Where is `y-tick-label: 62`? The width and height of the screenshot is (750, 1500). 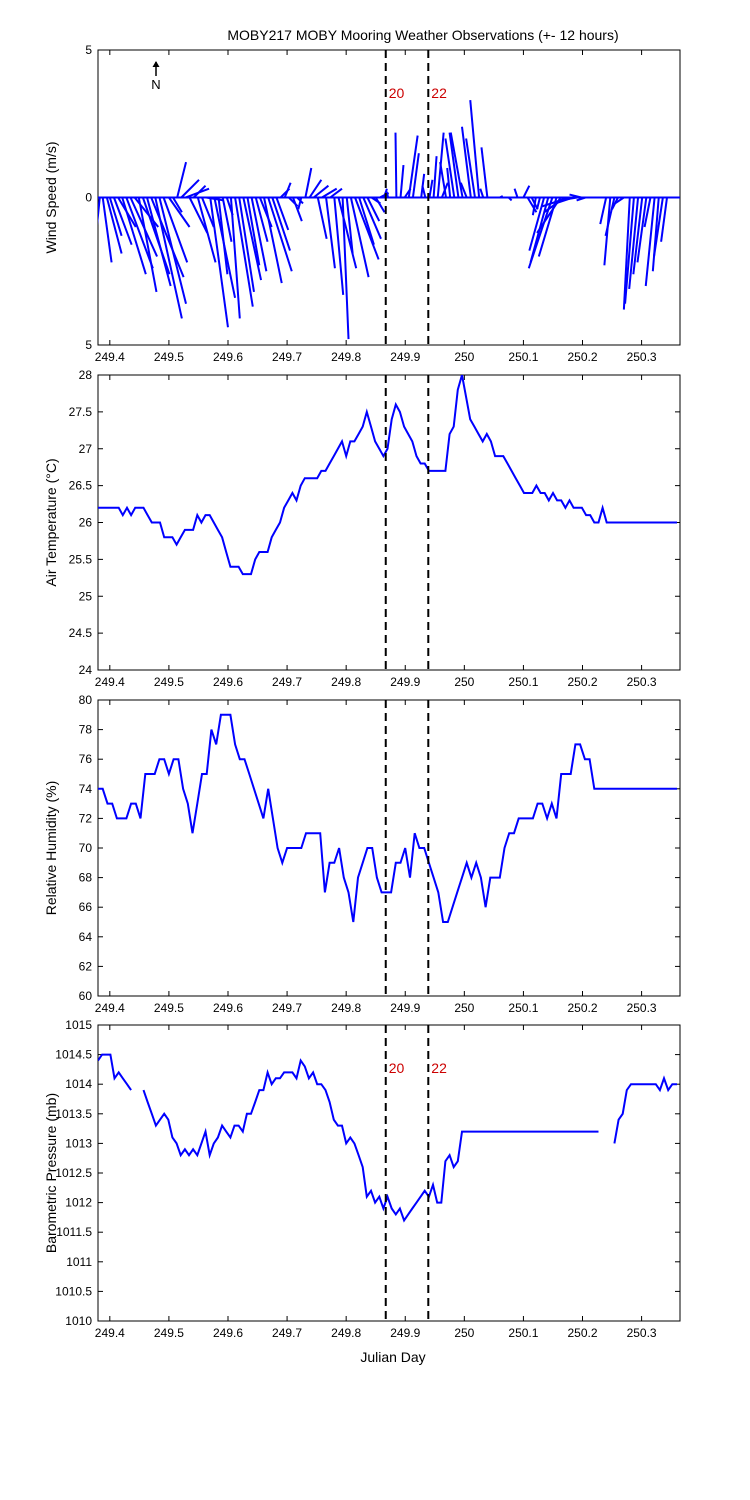
y-tick-label: 62 is located at coordinates (86, 966).